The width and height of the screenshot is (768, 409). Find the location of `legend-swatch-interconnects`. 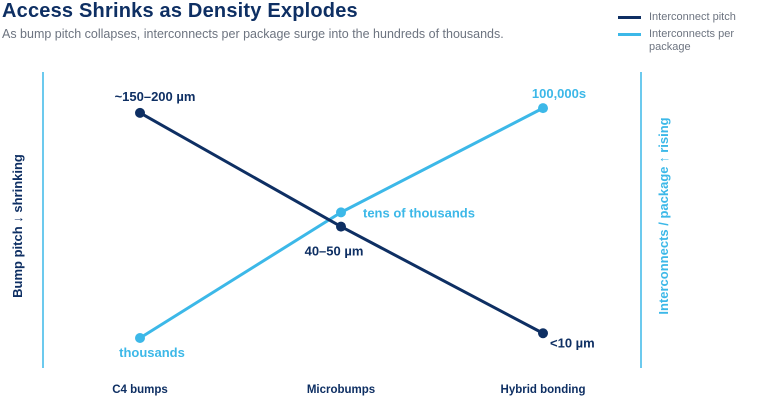

legend-swatch-interconnects is located at coordinates (629, 34).